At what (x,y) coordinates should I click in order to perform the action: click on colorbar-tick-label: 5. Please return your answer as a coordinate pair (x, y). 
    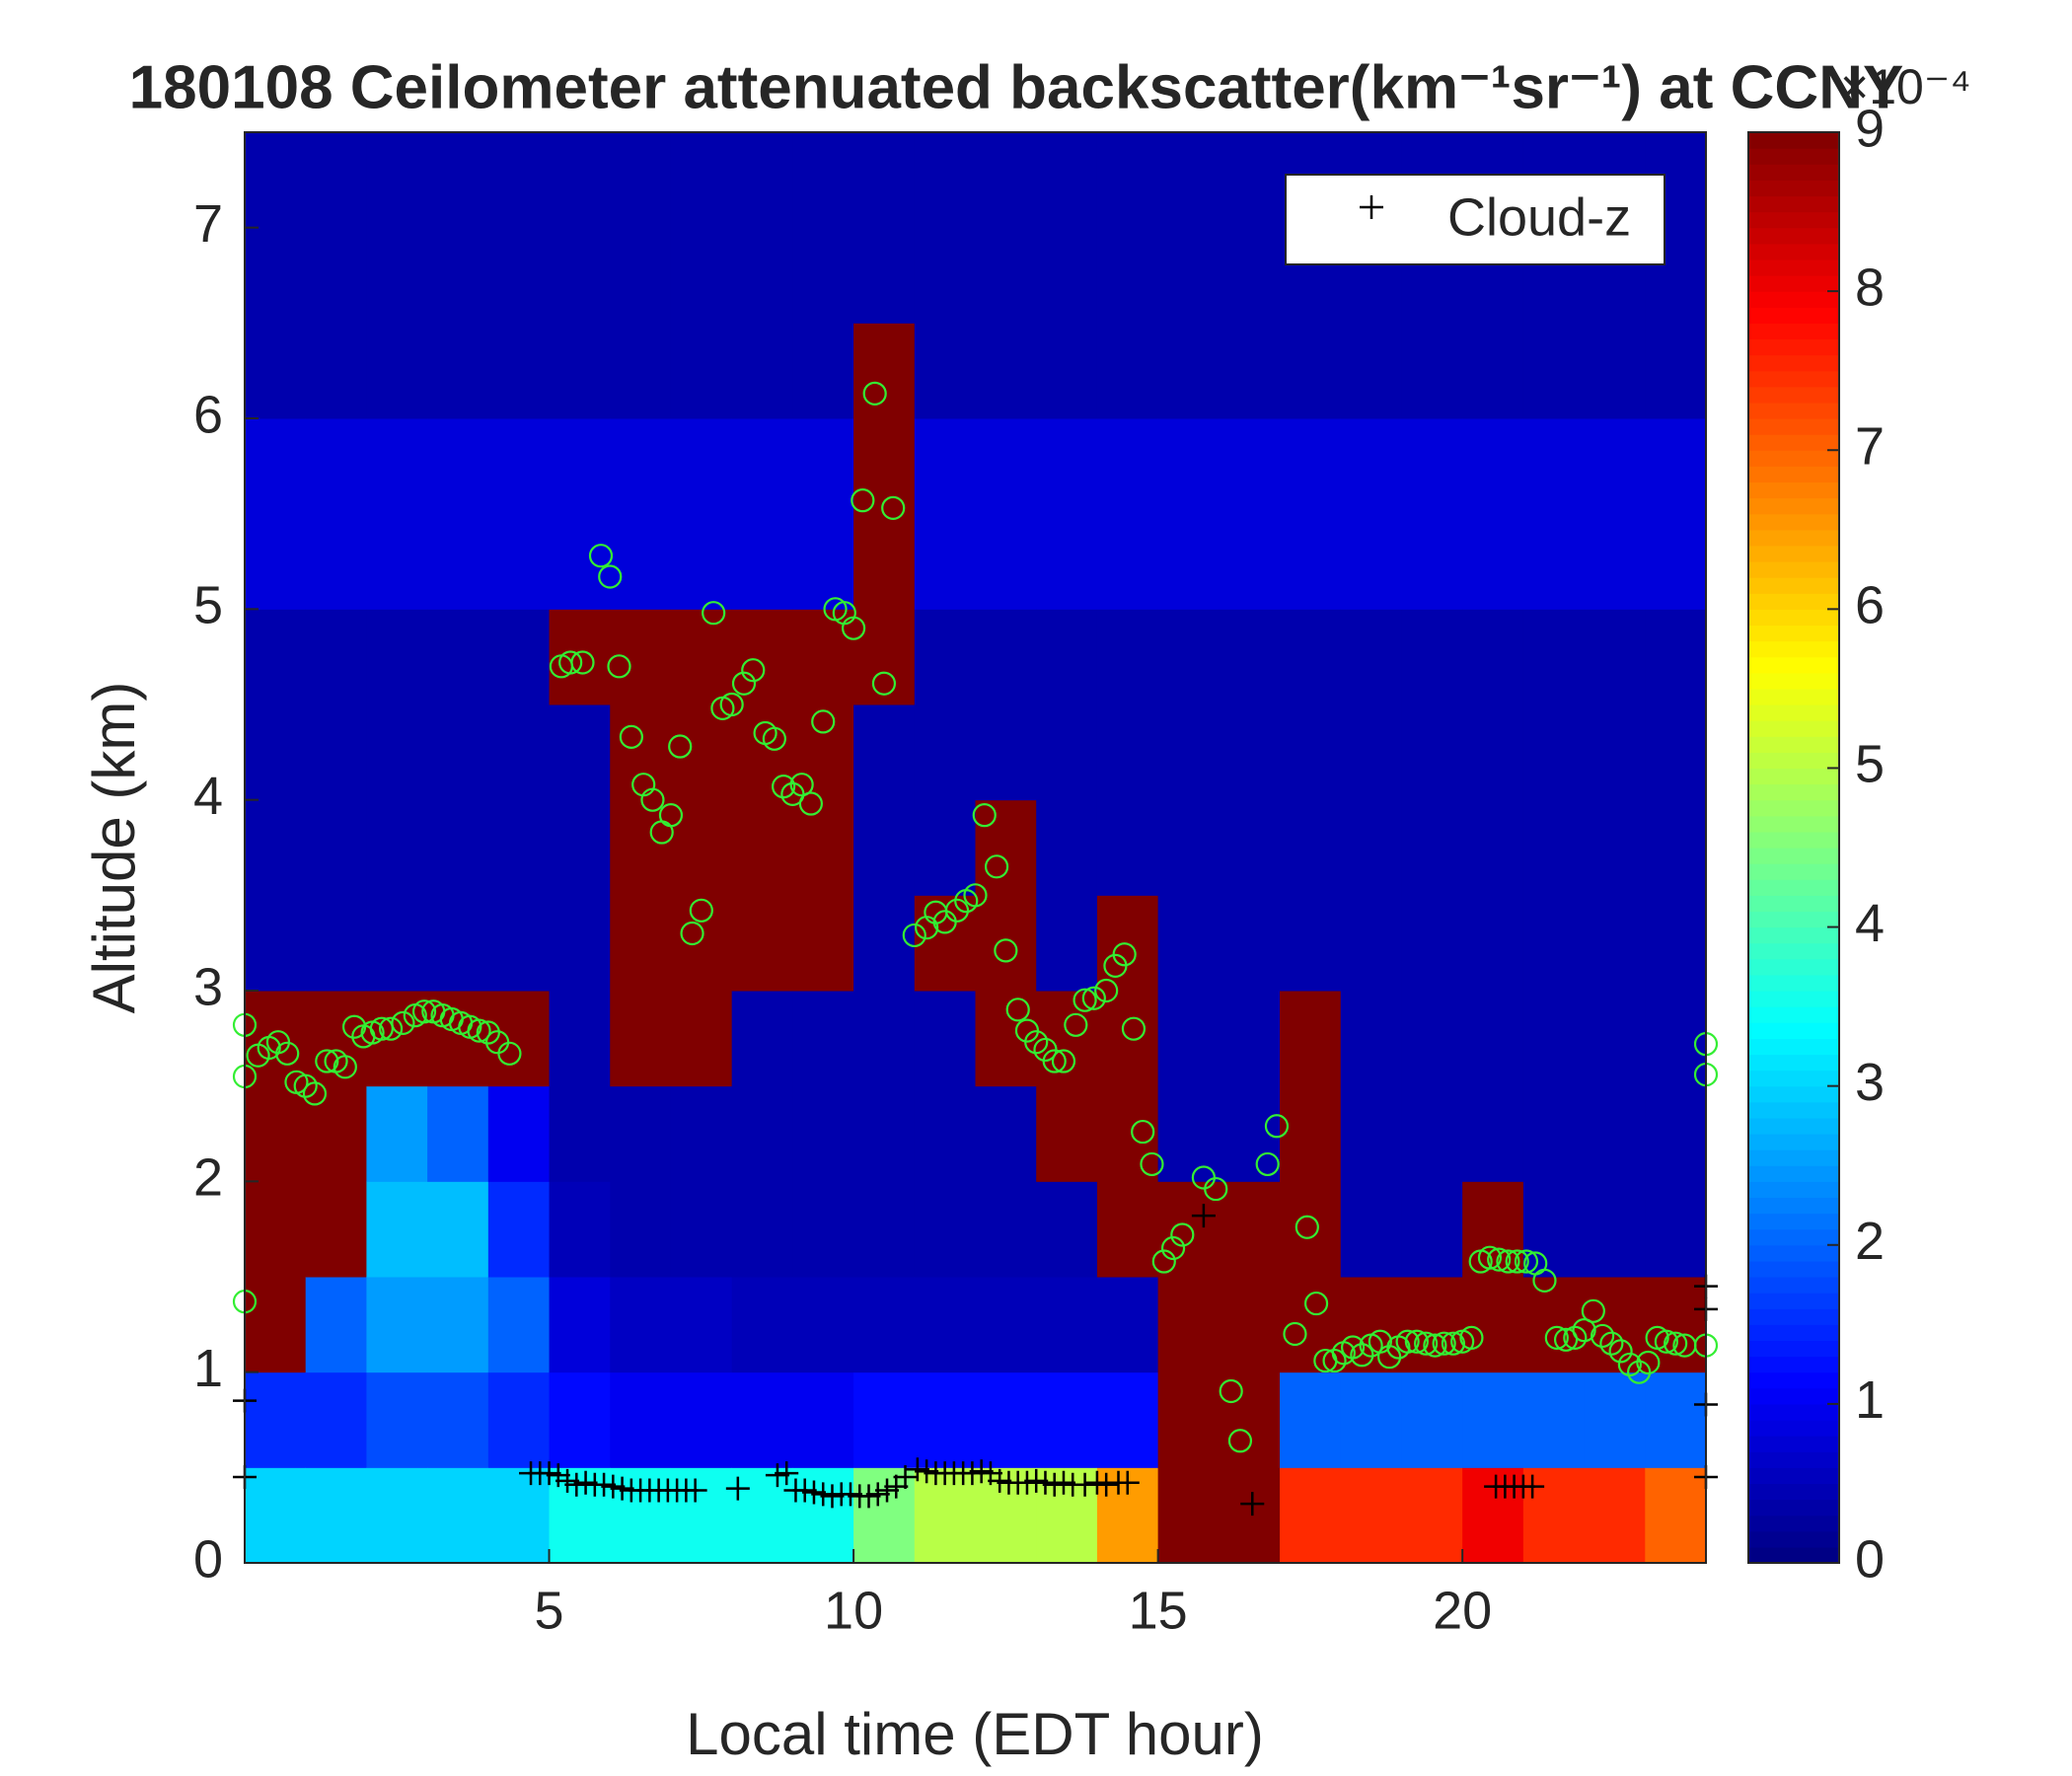
    Looking at the image, I should click on (1870, 765).